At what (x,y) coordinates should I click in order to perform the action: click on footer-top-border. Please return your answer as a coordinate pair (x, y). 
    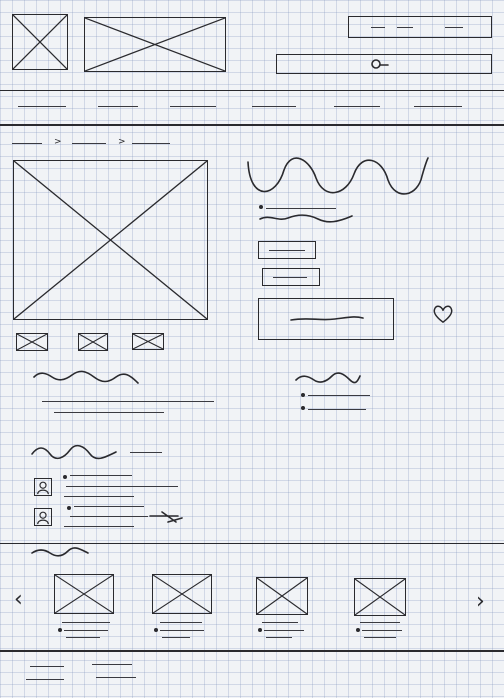
    Looking at the image, I should click on (252, 651).